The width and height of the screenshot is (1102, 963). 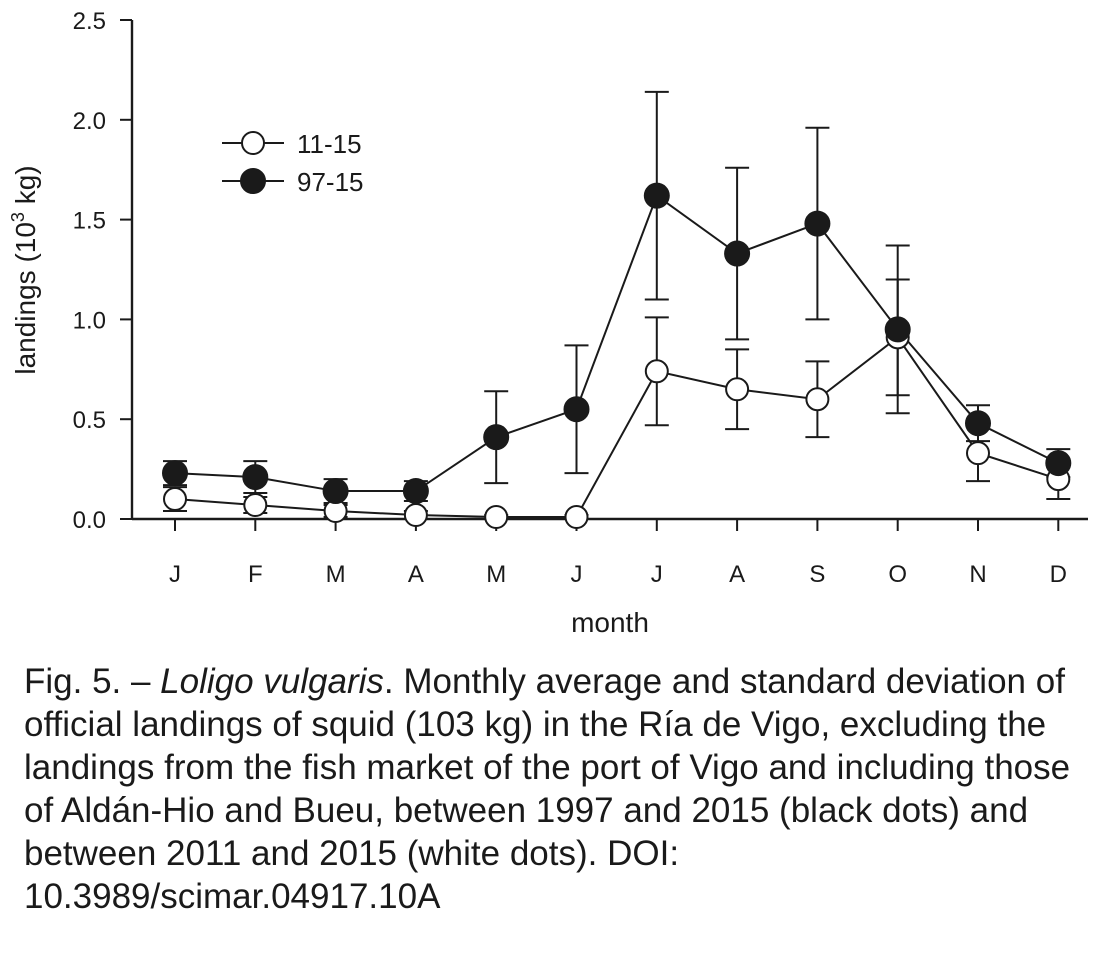 I want to click on x-tick-label: O, so click(x=897, y=574).